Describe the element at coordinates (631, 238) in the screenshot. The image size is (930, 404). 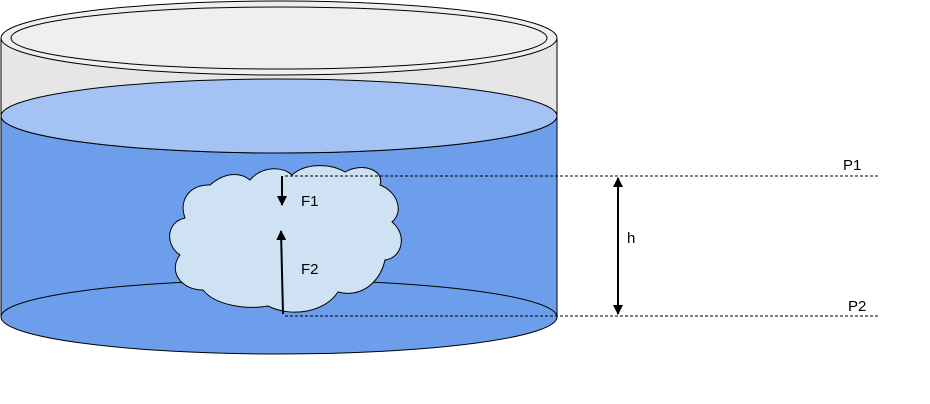
I see `h-label: h` at that location.